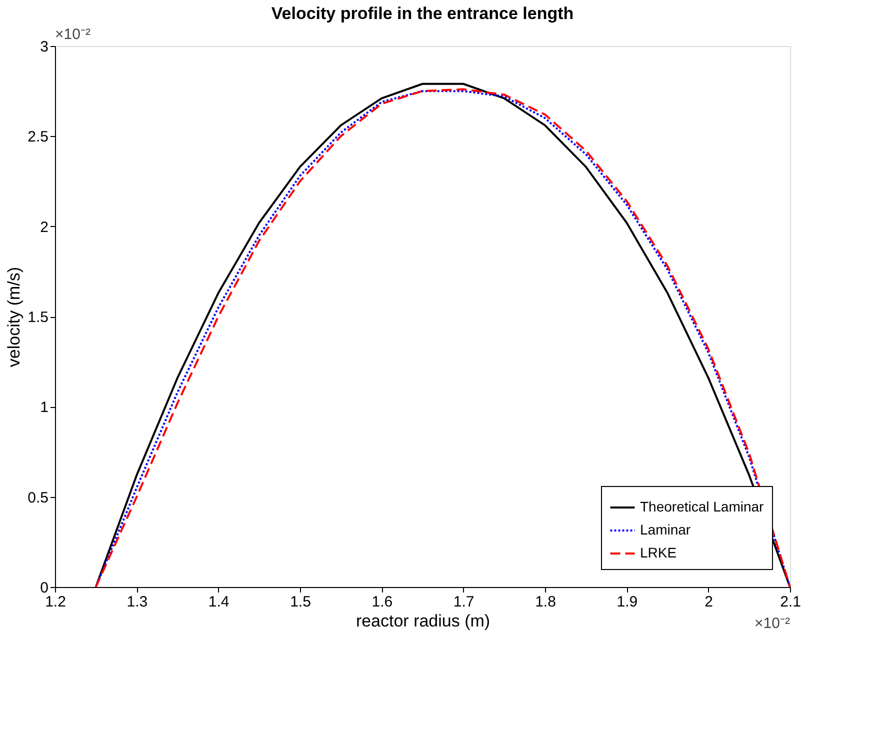 Image resolution: width=884 pixels, height=740 pixels. I want to click on y-axis-title: velocity (m/s), so click(14, 317).